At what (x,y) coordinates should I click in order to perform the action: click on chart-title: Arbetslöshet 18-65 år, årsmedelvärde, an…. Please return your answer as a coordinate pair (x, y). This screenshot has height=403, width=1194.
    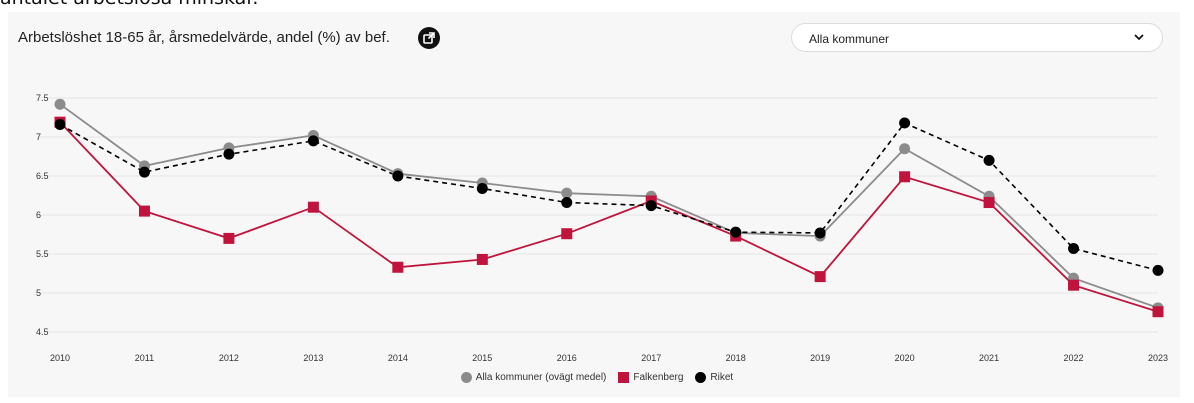
    Looking at the image, I should click on (204, 37).